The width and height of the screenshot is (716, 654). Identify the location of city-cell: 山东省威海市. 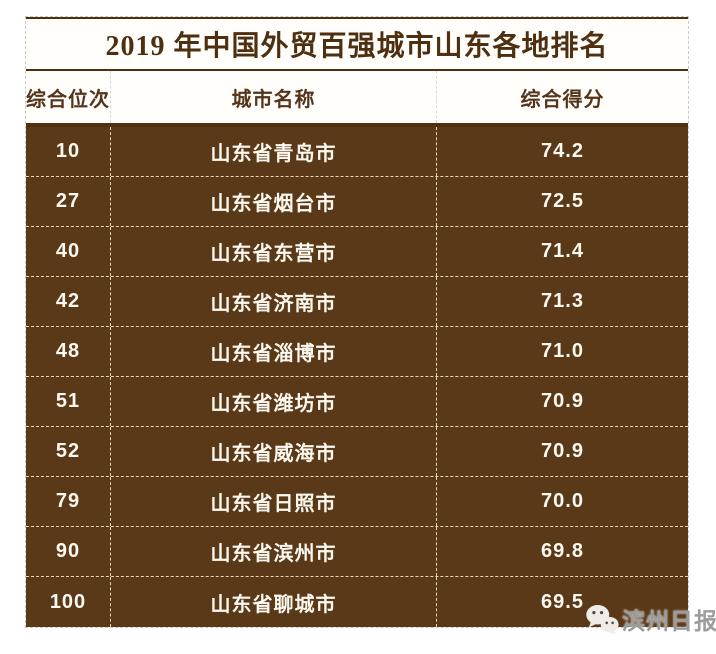
(274, 451).